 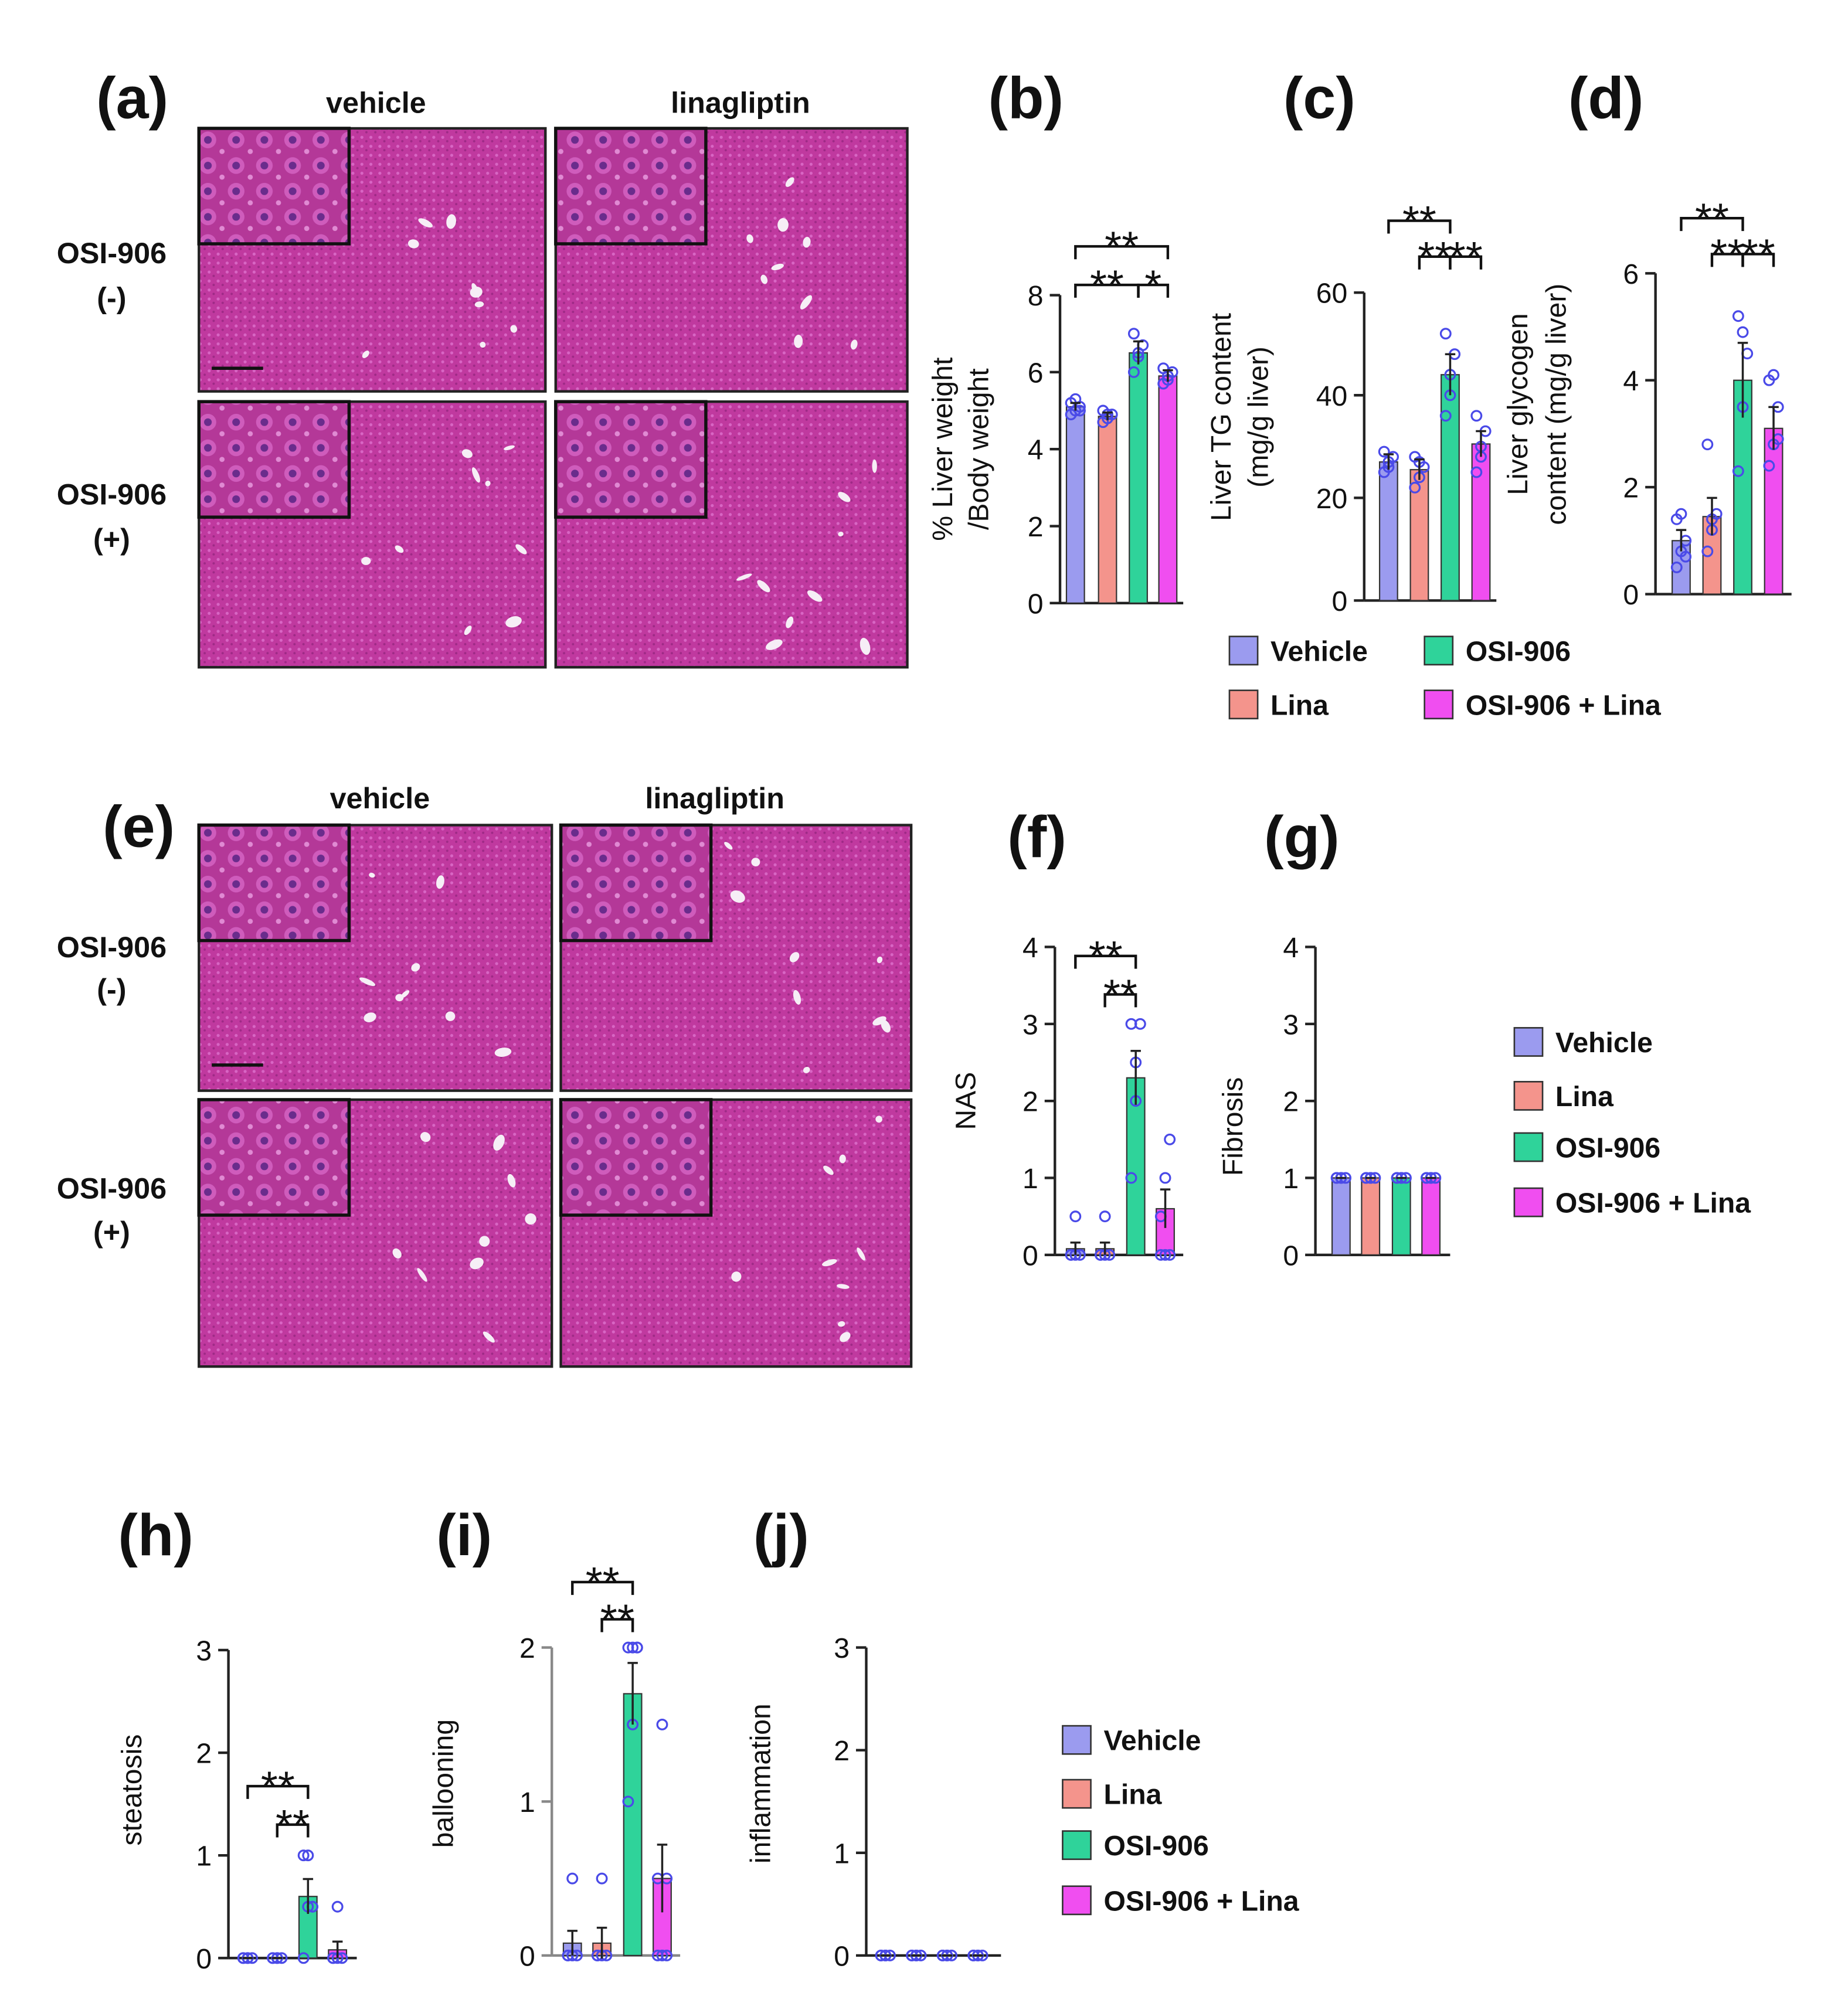 What do you see at coordinates (1332, 499) in the screenshot?
I see `y-tick-label: 20` at bounding box center [1332, 499].